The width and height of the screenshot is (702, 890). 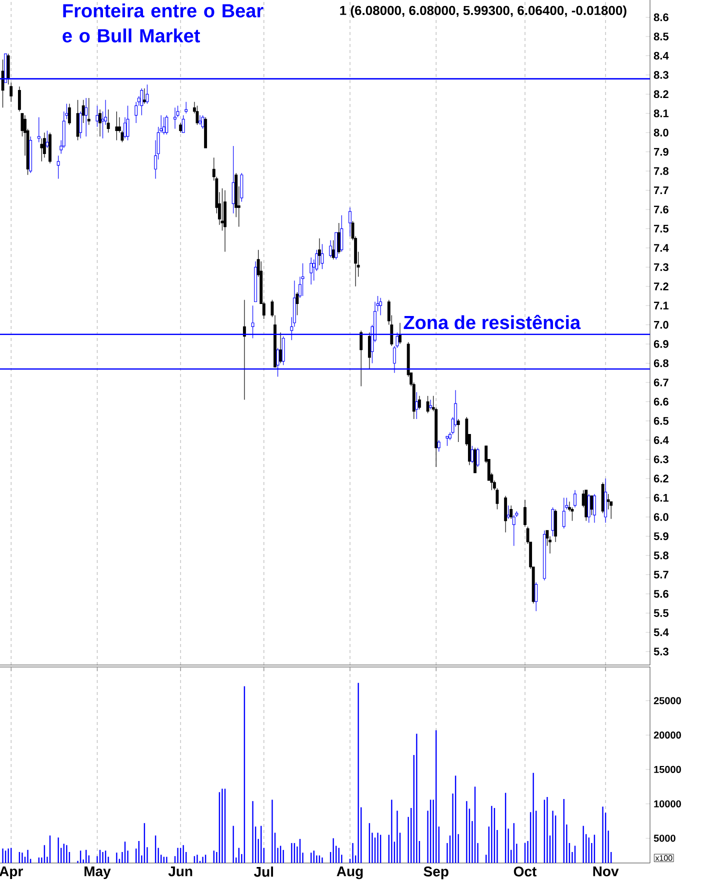 I want to click on y-tick-label: 8.4, so click(x=661, y=56).